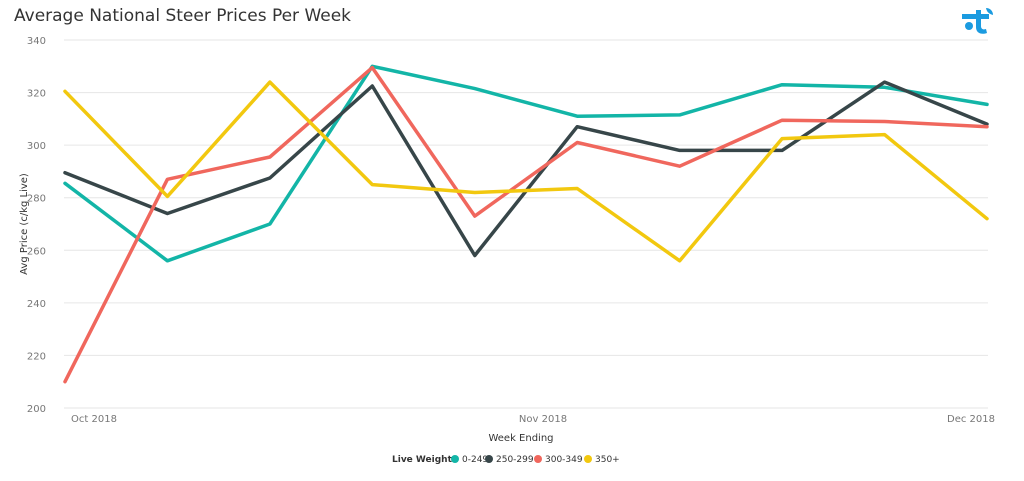  I want to click on legend-entry: 350+, so click(607, 460).